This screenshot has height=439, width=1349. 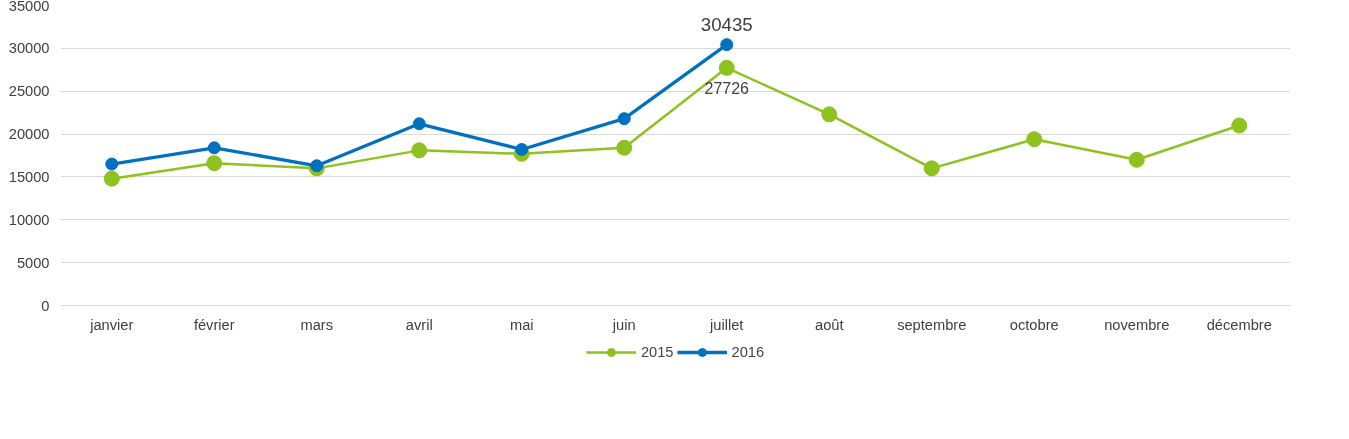 What do you see at coordinates (29, 134) in the screenshot?
I see `y-tick-label: 20000` at bounding box center [29, 134].